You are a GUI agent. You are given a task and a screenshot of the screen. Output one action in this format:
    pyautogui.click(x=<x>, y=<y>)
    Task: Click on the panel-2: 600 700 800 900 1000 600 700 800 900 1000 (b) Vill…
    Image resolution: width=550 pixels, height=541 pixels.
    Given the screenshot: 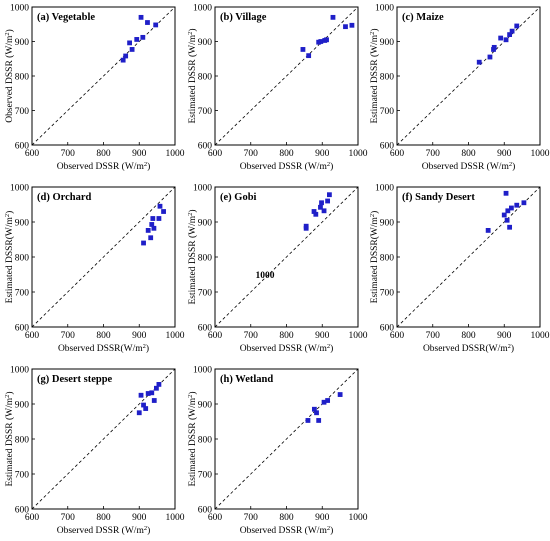 What is the action you would take?
    pyautogui.click(x=277, y=88)
    